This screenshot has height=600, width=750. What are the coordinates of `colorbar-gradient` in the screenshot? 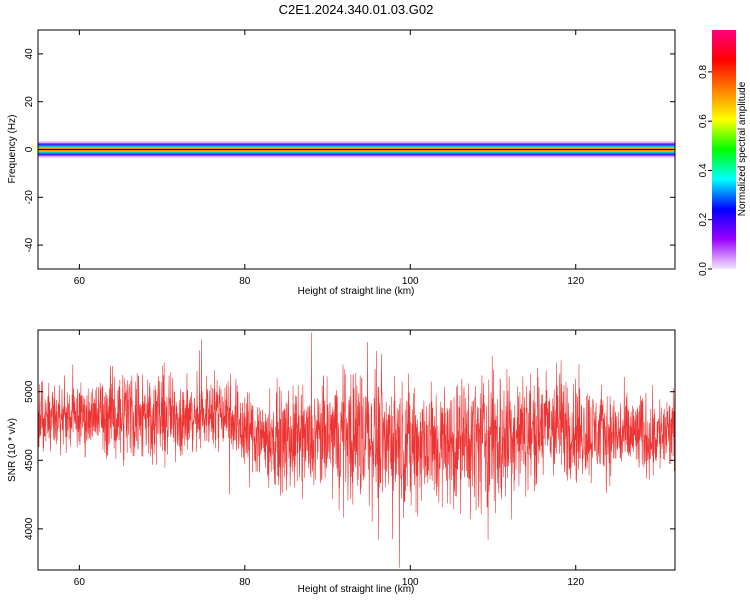 It's located at (724, 149).